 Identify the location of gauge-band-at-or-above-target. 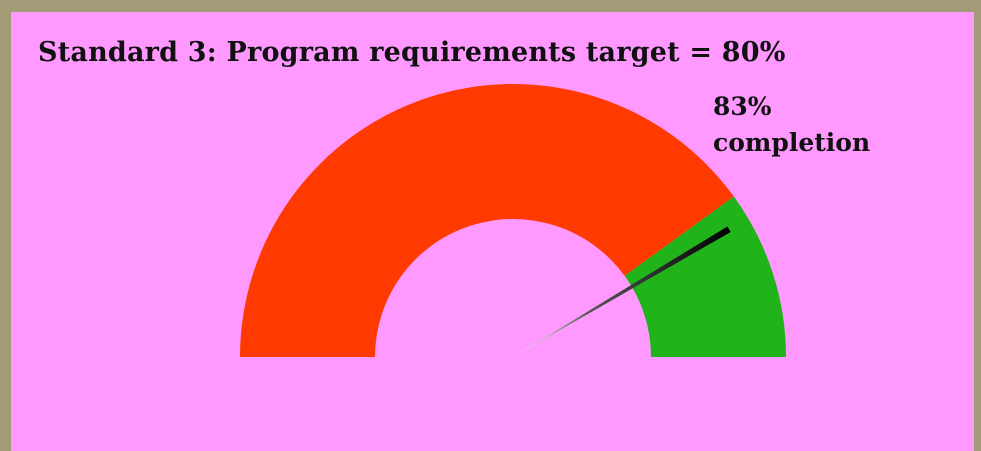
(705, 276).